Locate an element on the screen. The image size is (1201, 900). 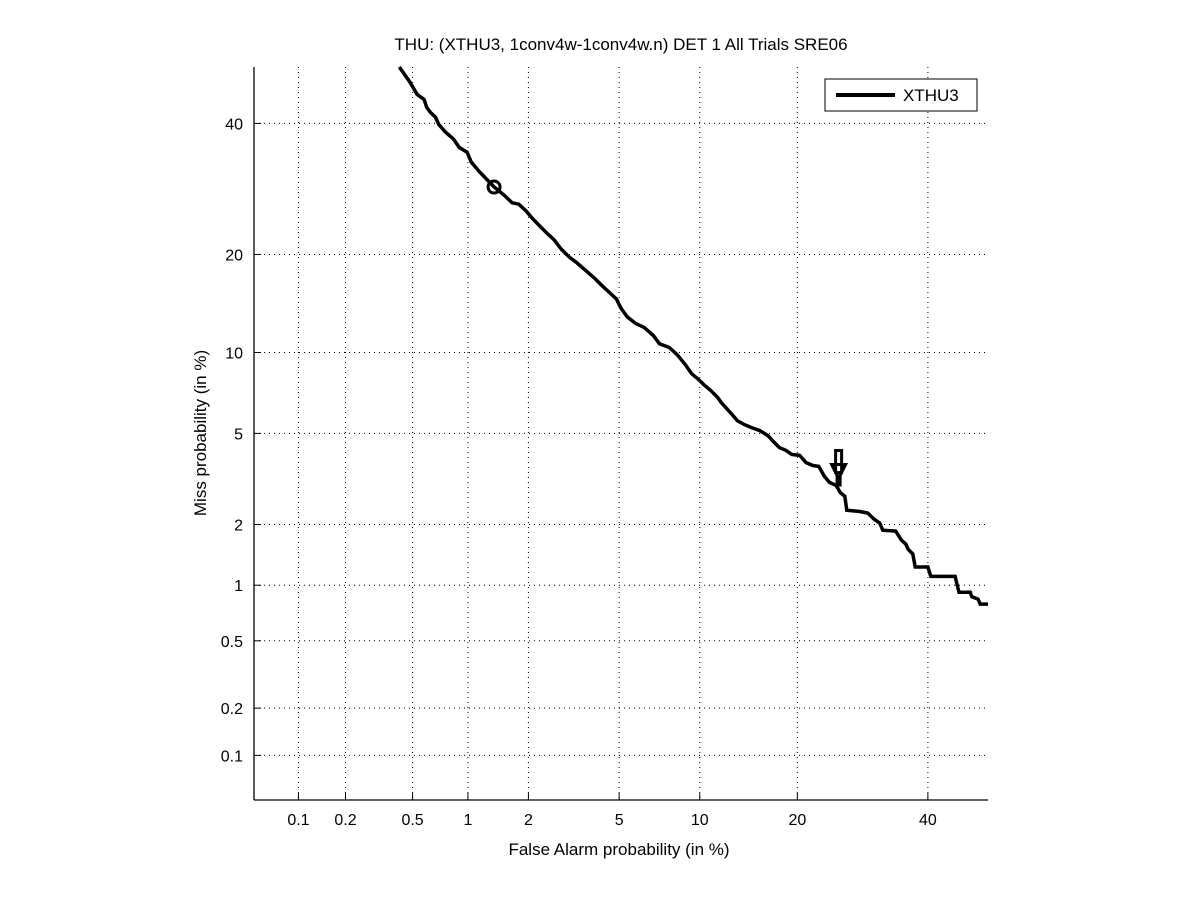
legend: XTHU3 is located at coordinates (901, 95).